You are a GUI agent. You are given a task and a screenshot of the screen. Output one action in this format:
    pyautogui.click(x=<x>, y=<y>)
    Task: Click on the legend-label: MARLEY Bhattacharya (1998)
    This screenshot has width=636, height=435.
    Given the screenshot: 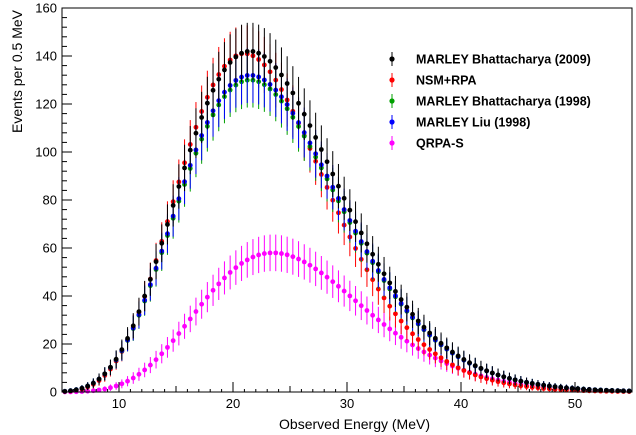 What is the action you would take?
    pyautogui.click(x=503, y=102)
    